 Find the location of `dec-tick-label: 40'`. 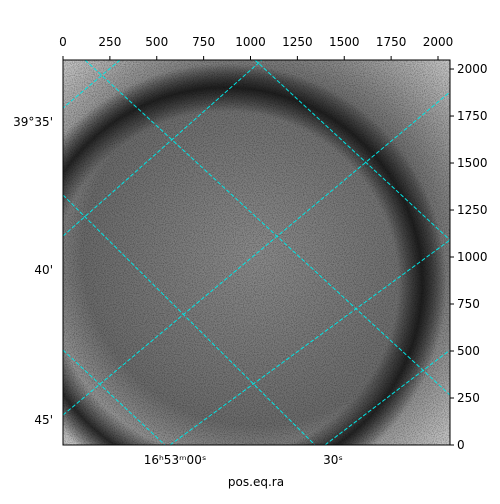

dec-tick-label: 40' is located at coordinates (43, 270).